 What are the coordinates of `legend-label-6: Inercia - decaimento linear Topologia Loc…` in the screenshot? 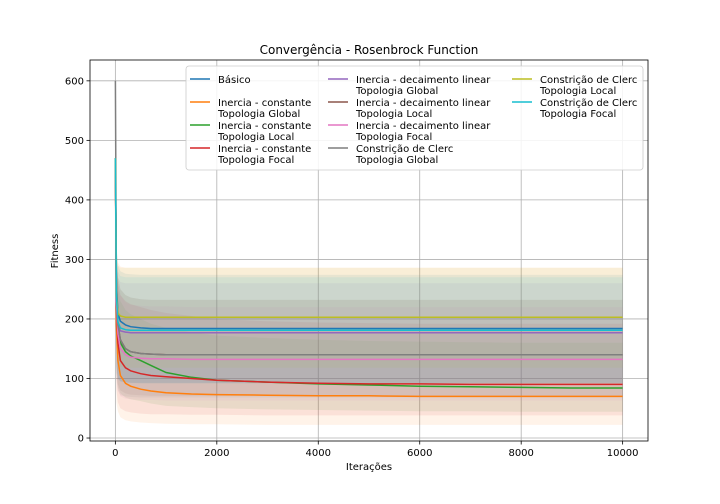 It's located at (423, 109).